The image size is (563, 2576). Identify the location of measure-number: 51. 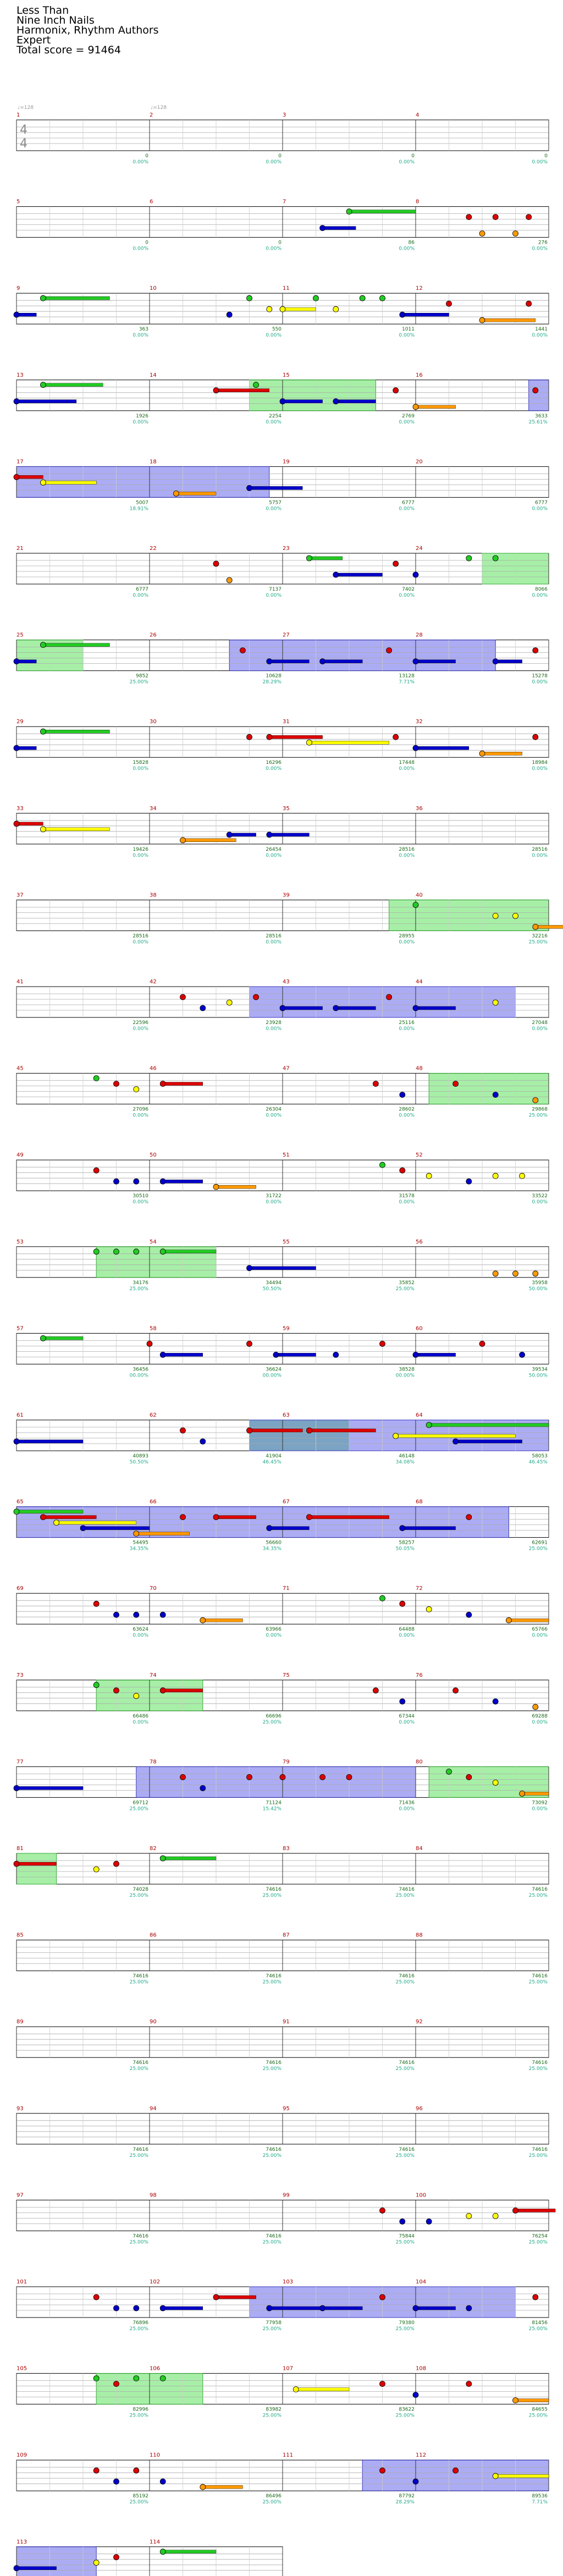
(286, 1155).